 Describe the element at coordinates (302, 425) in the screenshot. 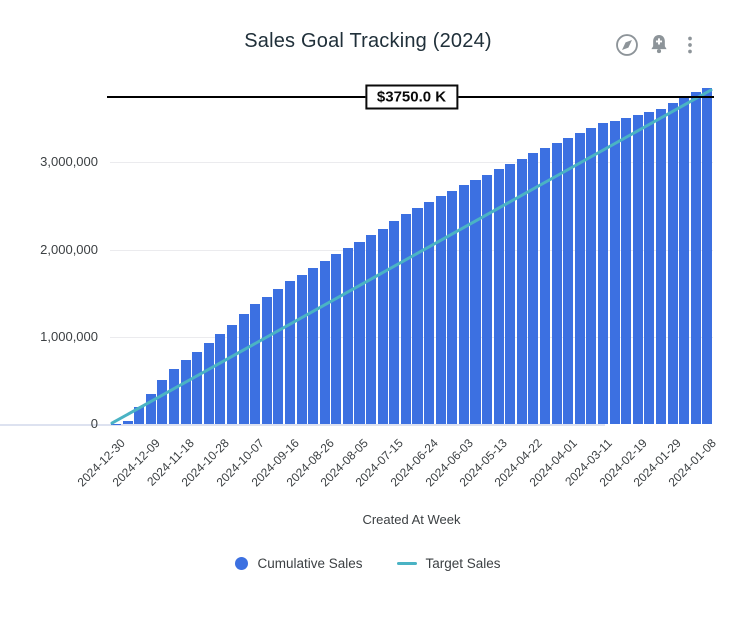

I see `x-axis-line` at that location.